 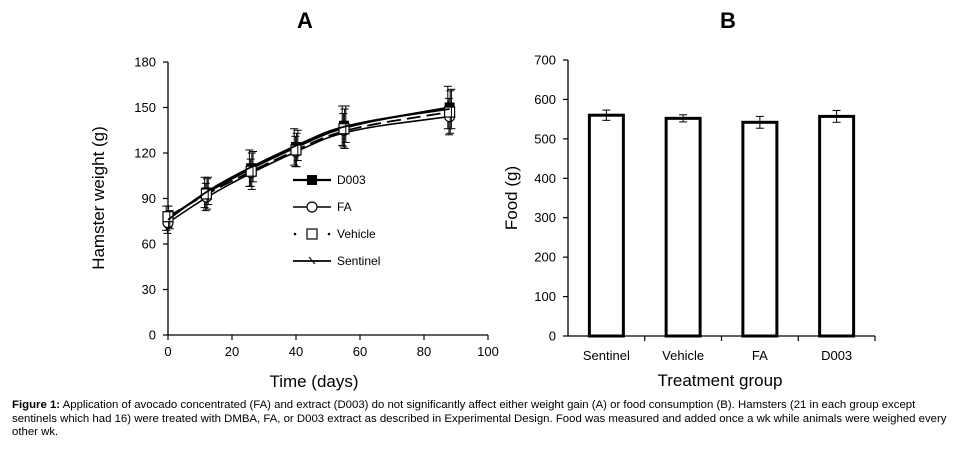 What do you see at coordinates (336, 261) in the screenshot?
I see `chart-a-legend-item-sentinel: Sentinel` at bounding box center [336, 261].